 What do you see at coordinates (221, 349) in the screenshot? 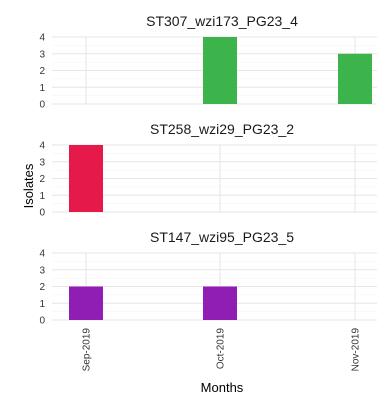
I see `x-tick-label: Oct-2019` at bounding box center [221, 349].